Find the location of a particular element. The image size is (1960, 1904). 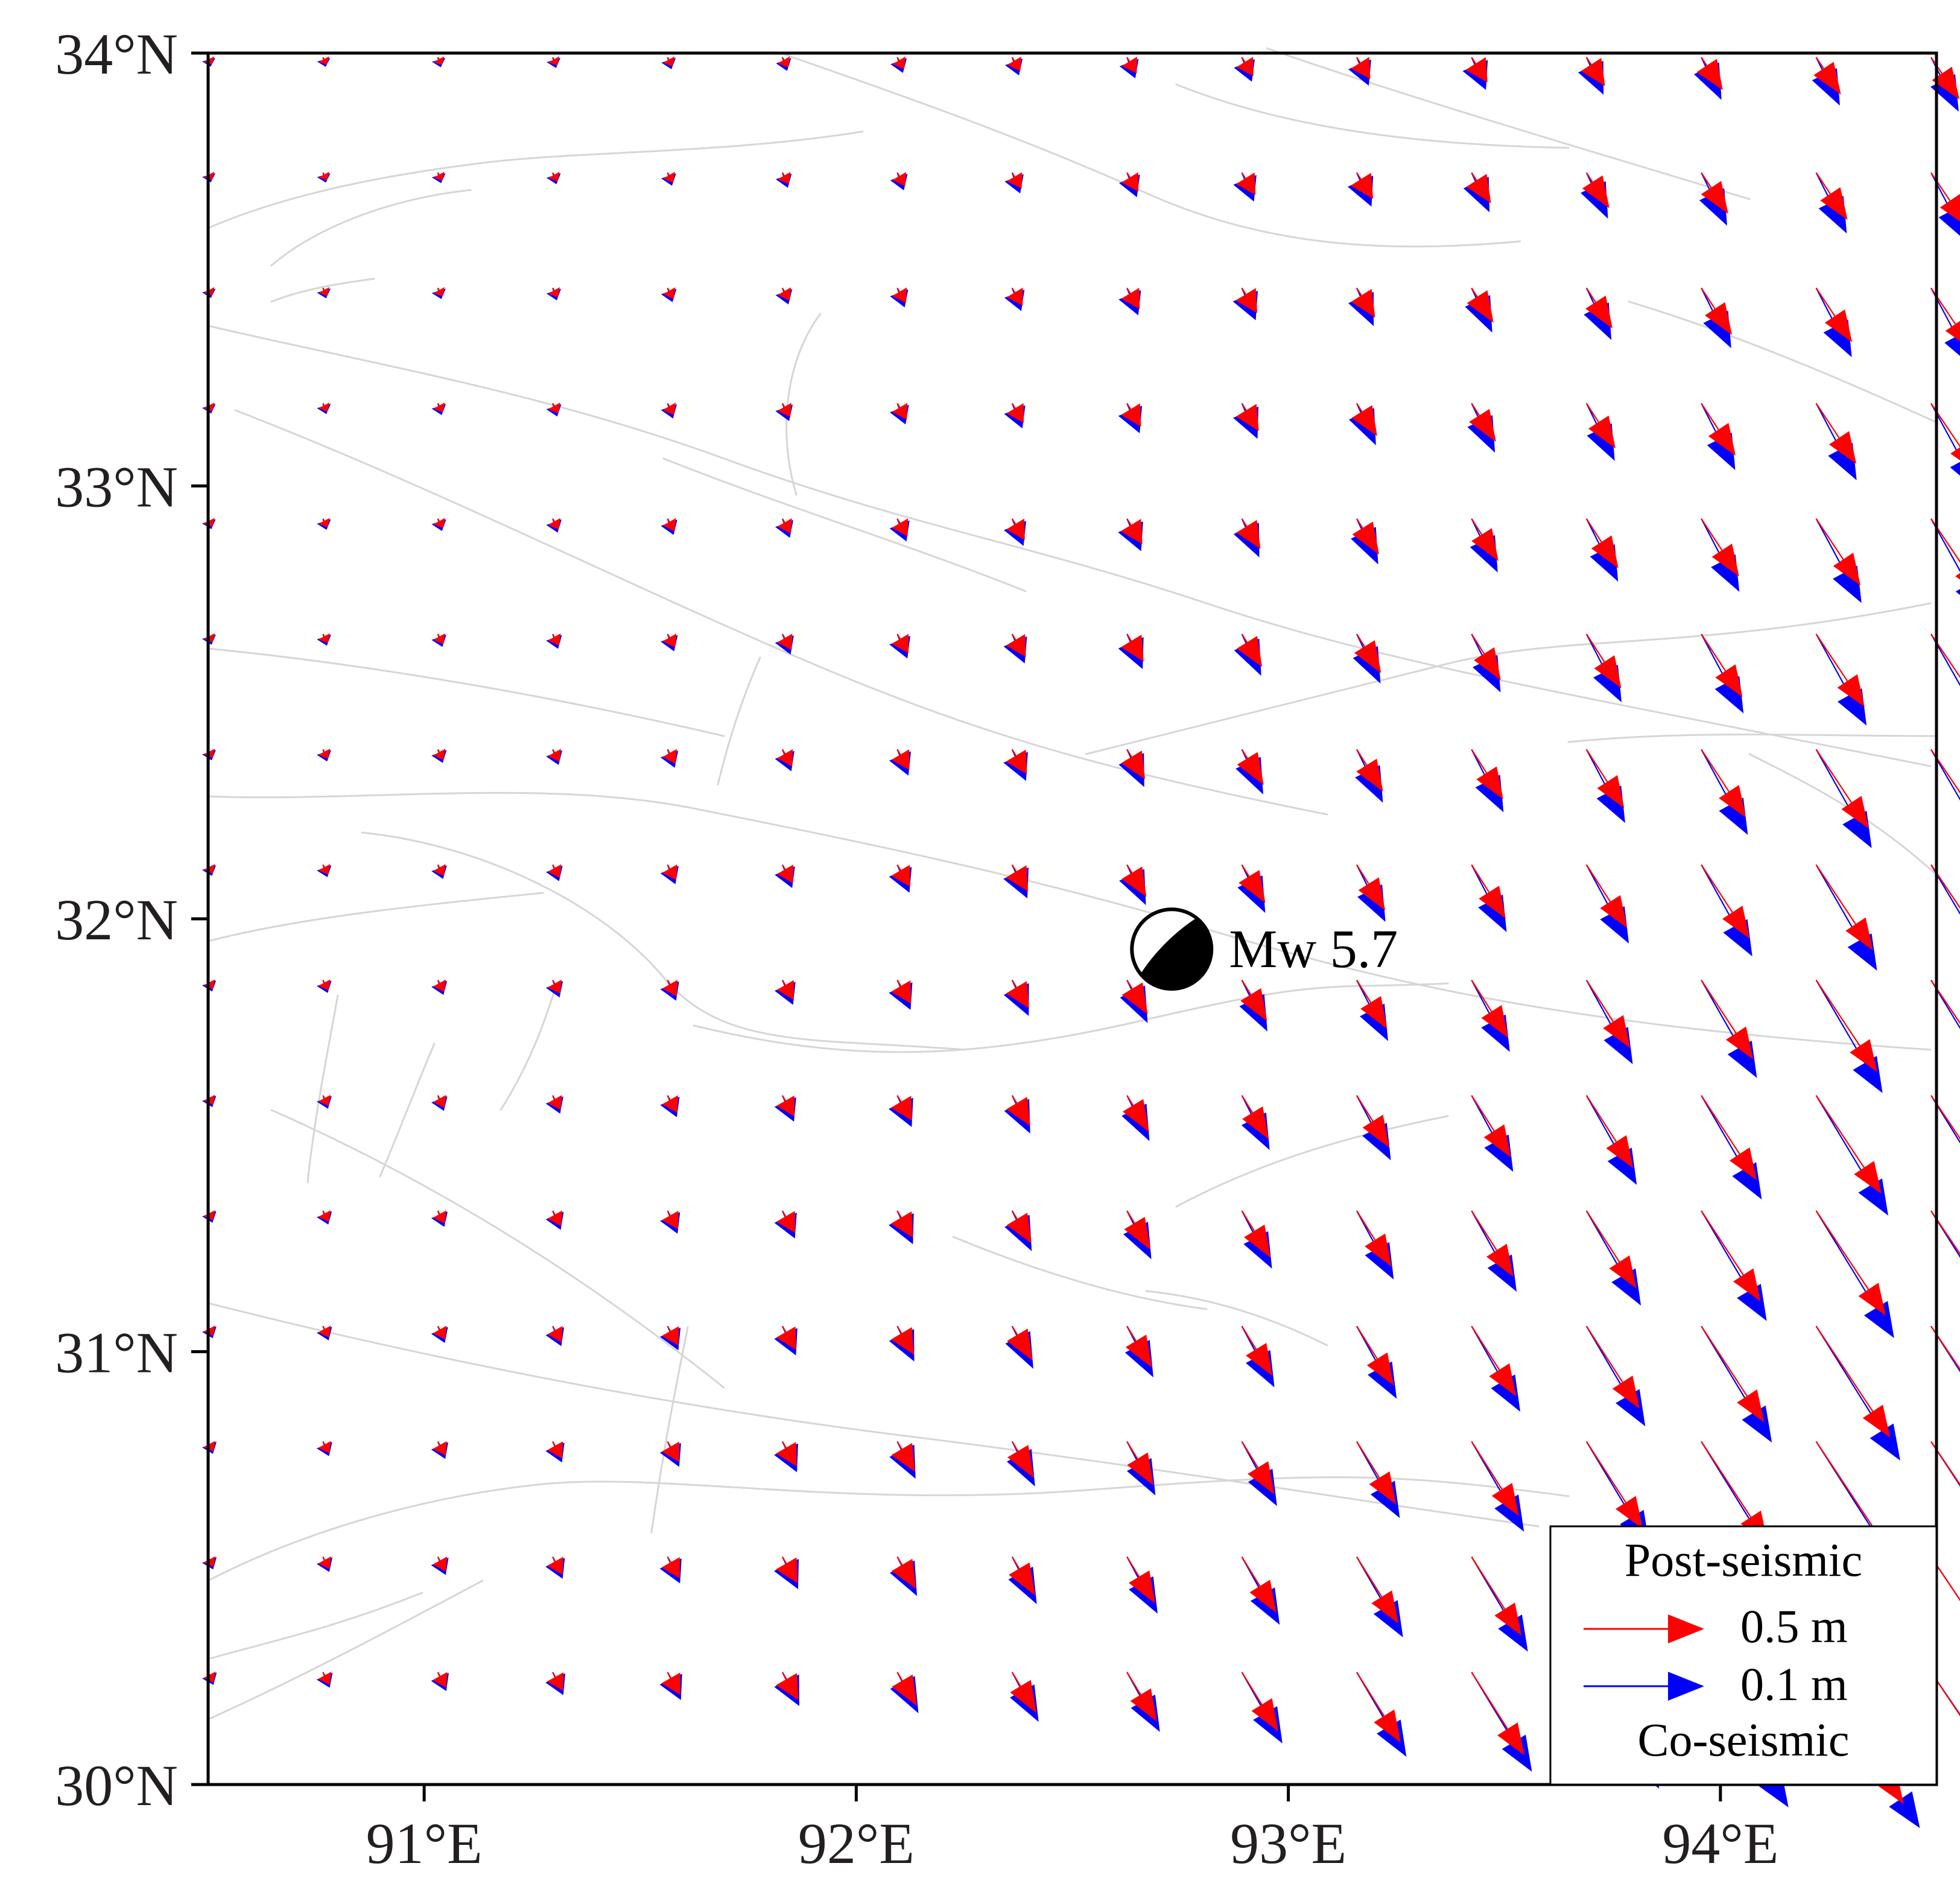

legend-co-arrow is located at coordinates (1644, 1686).